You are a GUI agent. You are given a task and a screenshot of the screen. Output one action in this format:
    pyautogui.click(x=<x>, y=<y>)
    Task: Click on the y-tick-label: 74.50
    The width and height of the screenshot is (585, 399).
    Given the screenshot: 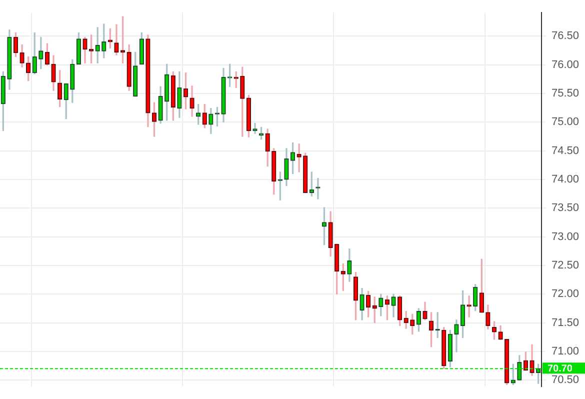 What is the action you would take?
    pyautogui.click(x=565, y=150)
    